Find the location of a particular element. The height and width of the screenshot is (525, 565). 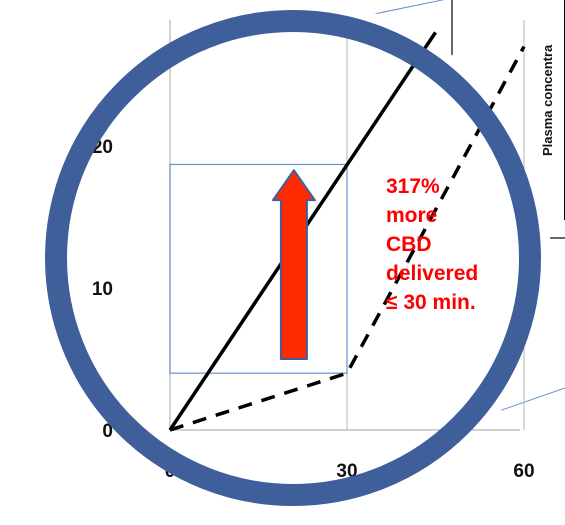

delivery-annotation: 317% more CBD delivered ≤ 30 min. is located at coordinates (432, 244).